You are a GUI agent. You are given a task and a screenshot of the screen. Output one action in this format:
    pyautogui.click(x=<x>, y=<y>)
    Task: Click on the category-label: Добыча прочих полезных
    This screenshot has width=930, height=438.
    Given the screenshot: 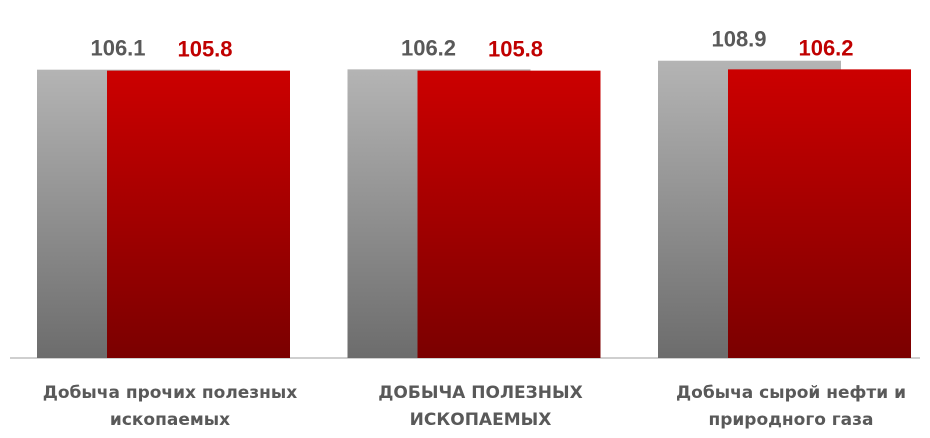 What is the action you would take?
    pyautogui.click(x=170, y=393)
    